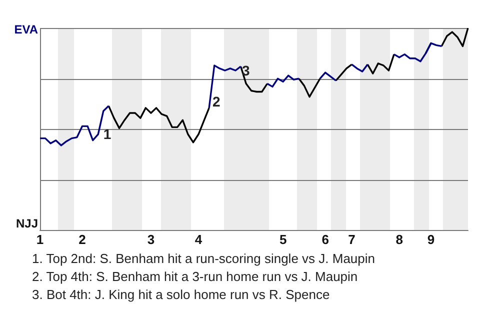 Image resolution: width=480 pixels, height=320 pixels. Describe the element at coordinates (40, 239) in the screenshot. I see `x-tick-label: 1` at that location.